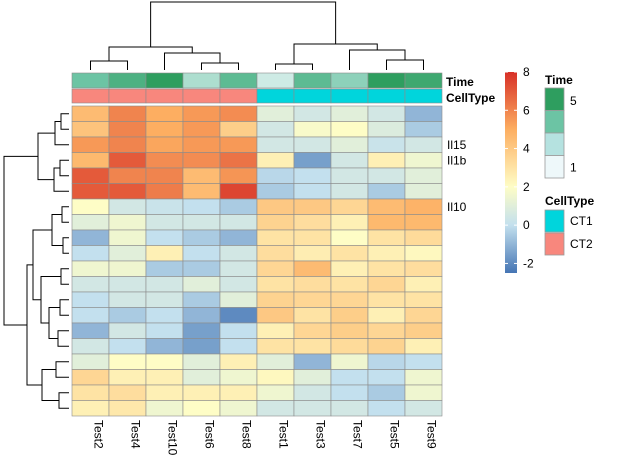 Image resolution: width=621 pixels, height=456 pixels. I want to click on time-legend-label: 5, so click(573, 101).